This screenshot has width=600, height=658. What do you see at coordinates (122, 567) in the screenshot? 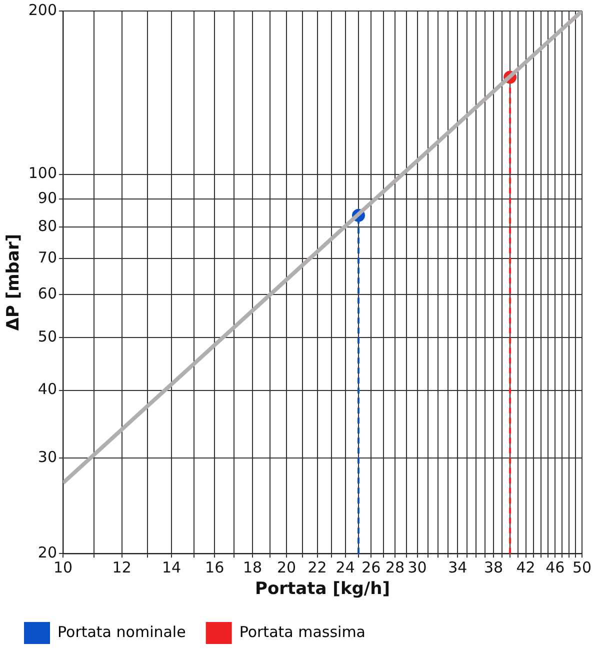
I see `x-tick-label: 12` at bounding box center [122, 567].